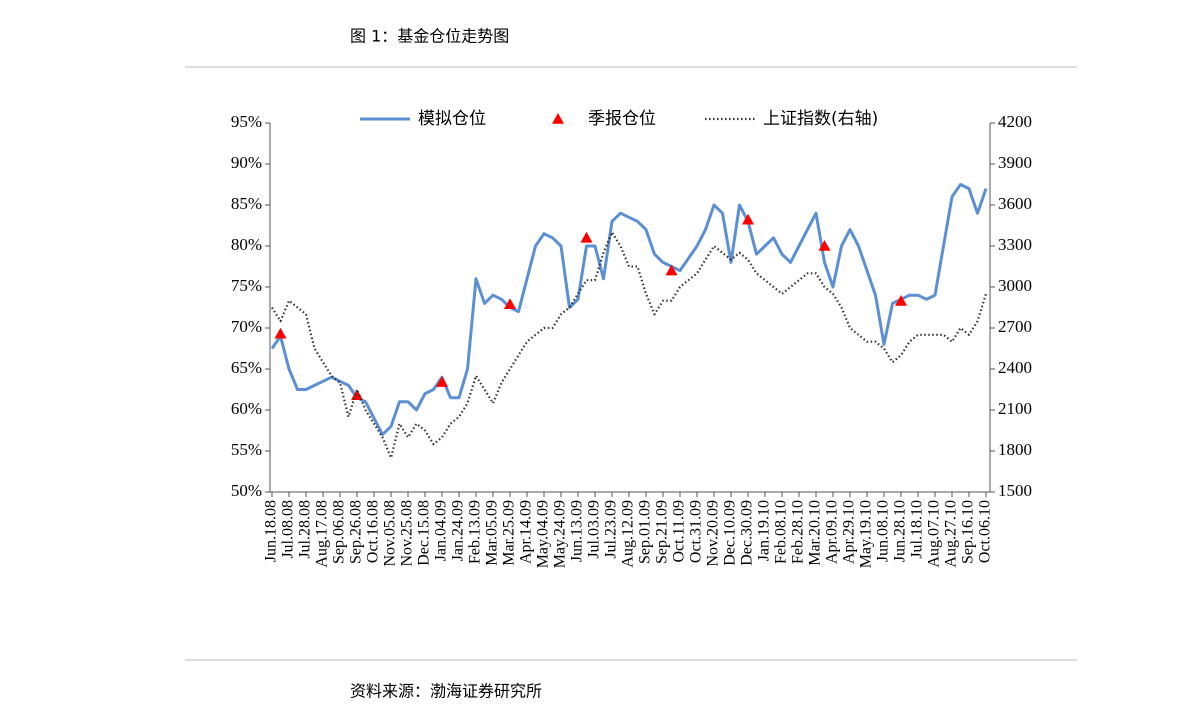  What do you see at coordinates (560, 534) in the screenshot?
I see `x-tick-label: May.24.09` at bounding box center [560, 534].